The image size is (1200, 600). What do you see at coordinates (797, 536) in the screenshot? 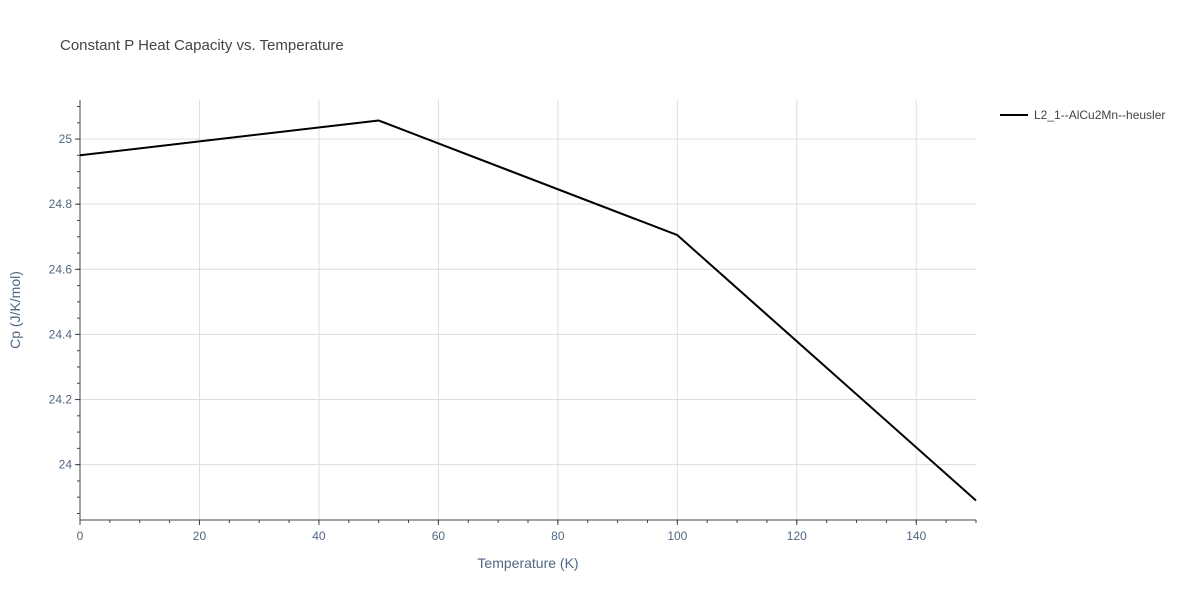
I see `x-tick-label: 120` at bounding box center [797, 536].